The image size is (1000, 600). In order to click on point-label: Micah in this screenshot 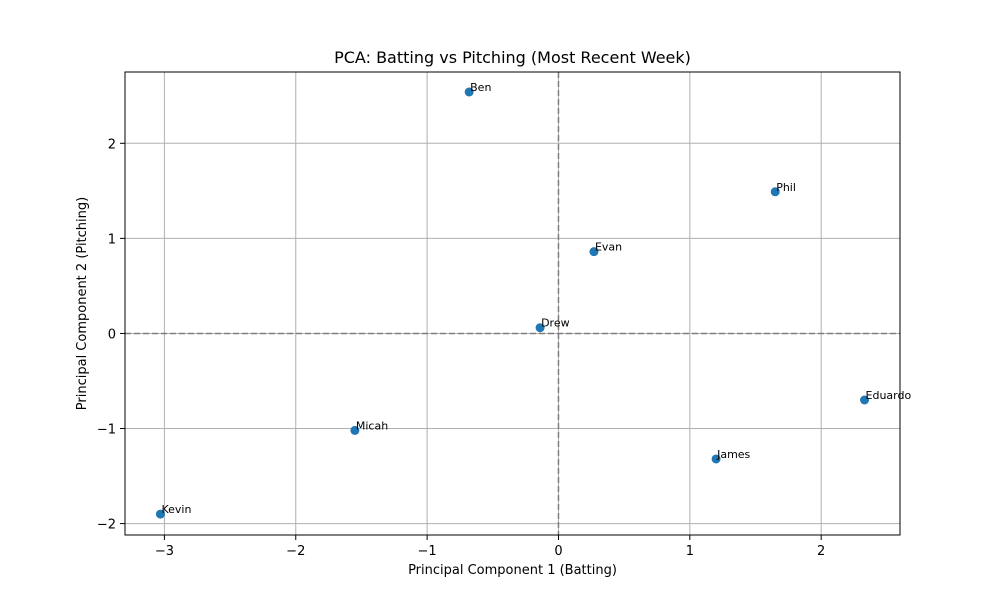, I will do `click(372, 425)`.